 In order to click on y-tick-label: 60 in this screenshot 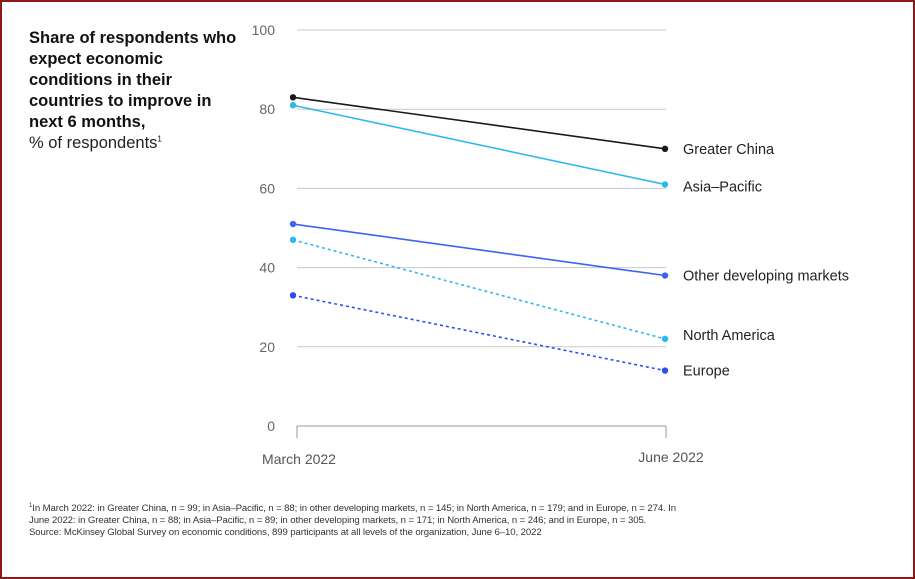, I will do `click(267, 188)`.